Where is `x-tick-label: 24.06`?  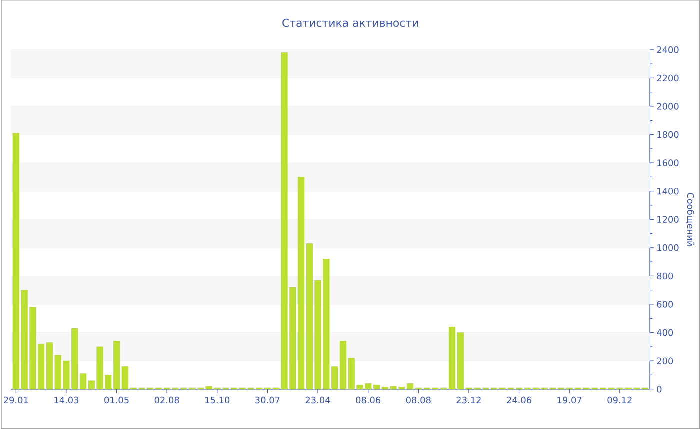 x-tick-label: 24.06 is located at coordinates (519, 400).